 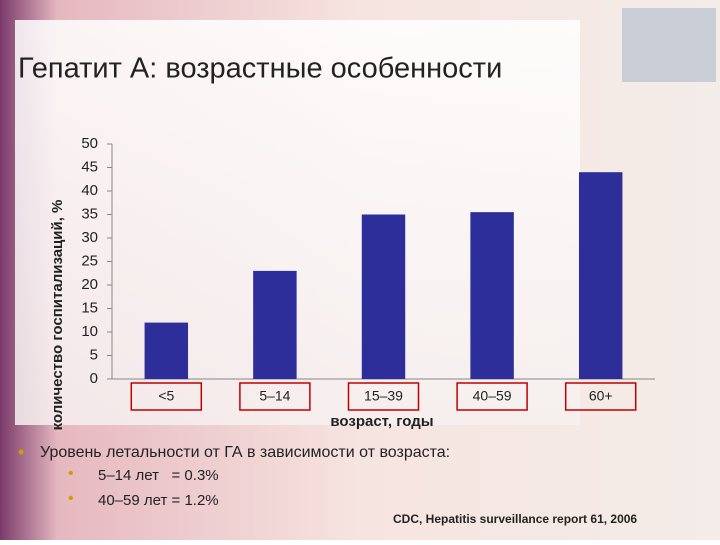 What do you see at coordinates (89, 307) in the screenshot?
I see `y-tick-label: 15` at bounding box center [89, 307].